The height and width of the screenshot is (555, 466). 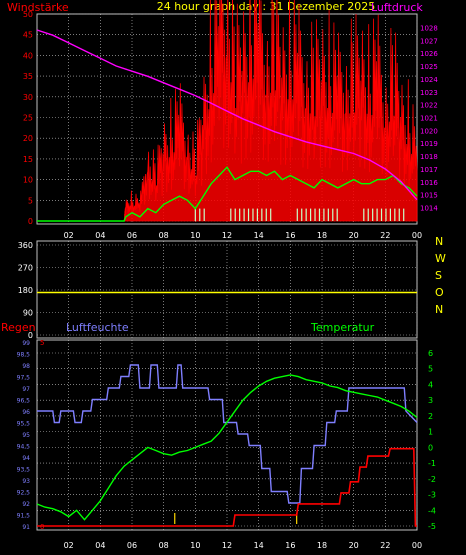 What do you see at coordinates (26, 389) in the screenshot?
I see `humidity-tick-label: 97` at bounding box center [26, 389].